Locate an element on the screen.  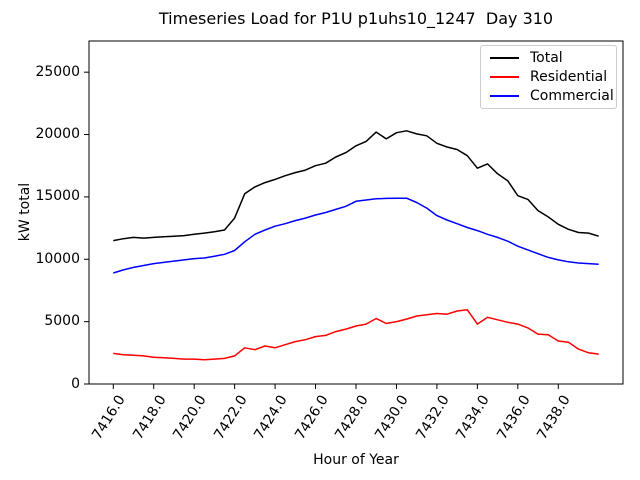
y-tick-label: 0 is located at coordinates (75, 383).